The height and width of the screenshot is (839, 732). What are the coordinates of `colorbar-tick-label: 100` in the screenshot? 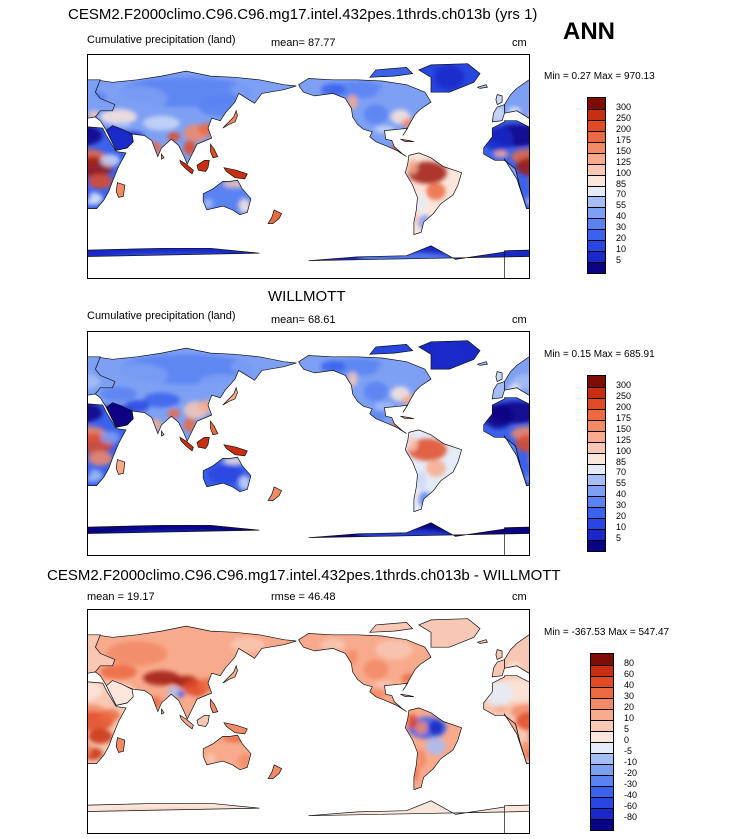 It's located at (624, 172).